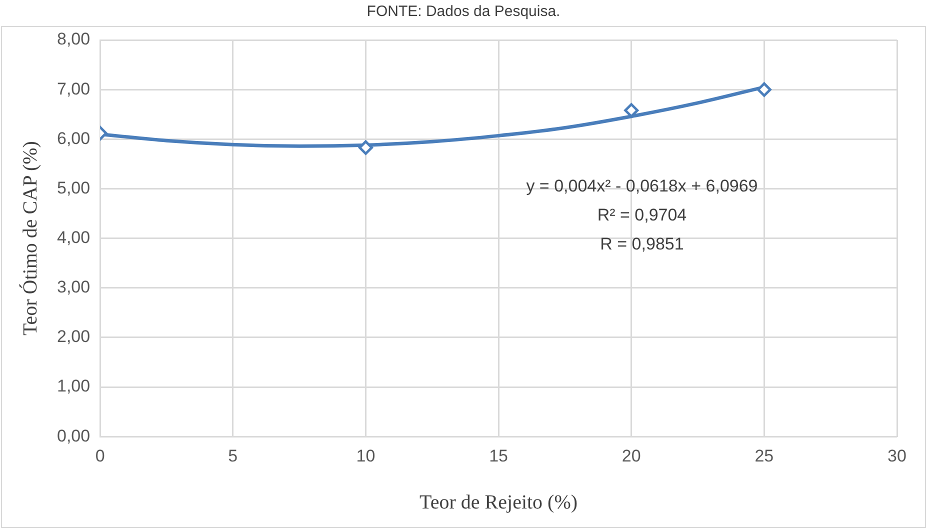 Image resolution: width=927 pixels, height=529 pixels. What do you see at coordinates (30, 238) in the screenshot?
I see `y-axis-title: Teor Ótimo de CAP (%)` at bounding box center [30, 238].